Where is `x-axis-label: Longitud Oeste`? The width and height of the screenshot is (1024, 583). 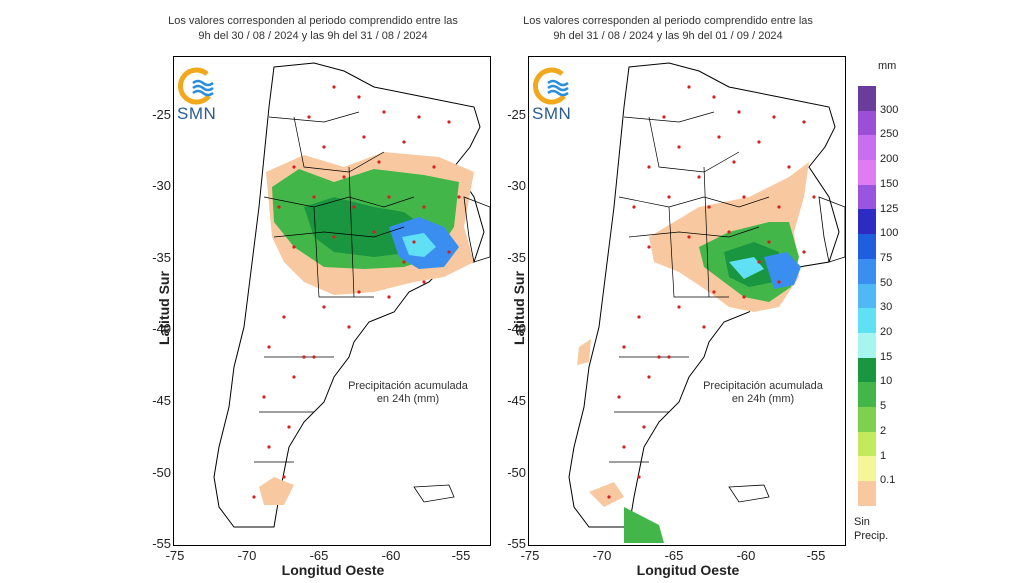 x-axis-label: Longitud Oeste is located at coordinates (688, 570).